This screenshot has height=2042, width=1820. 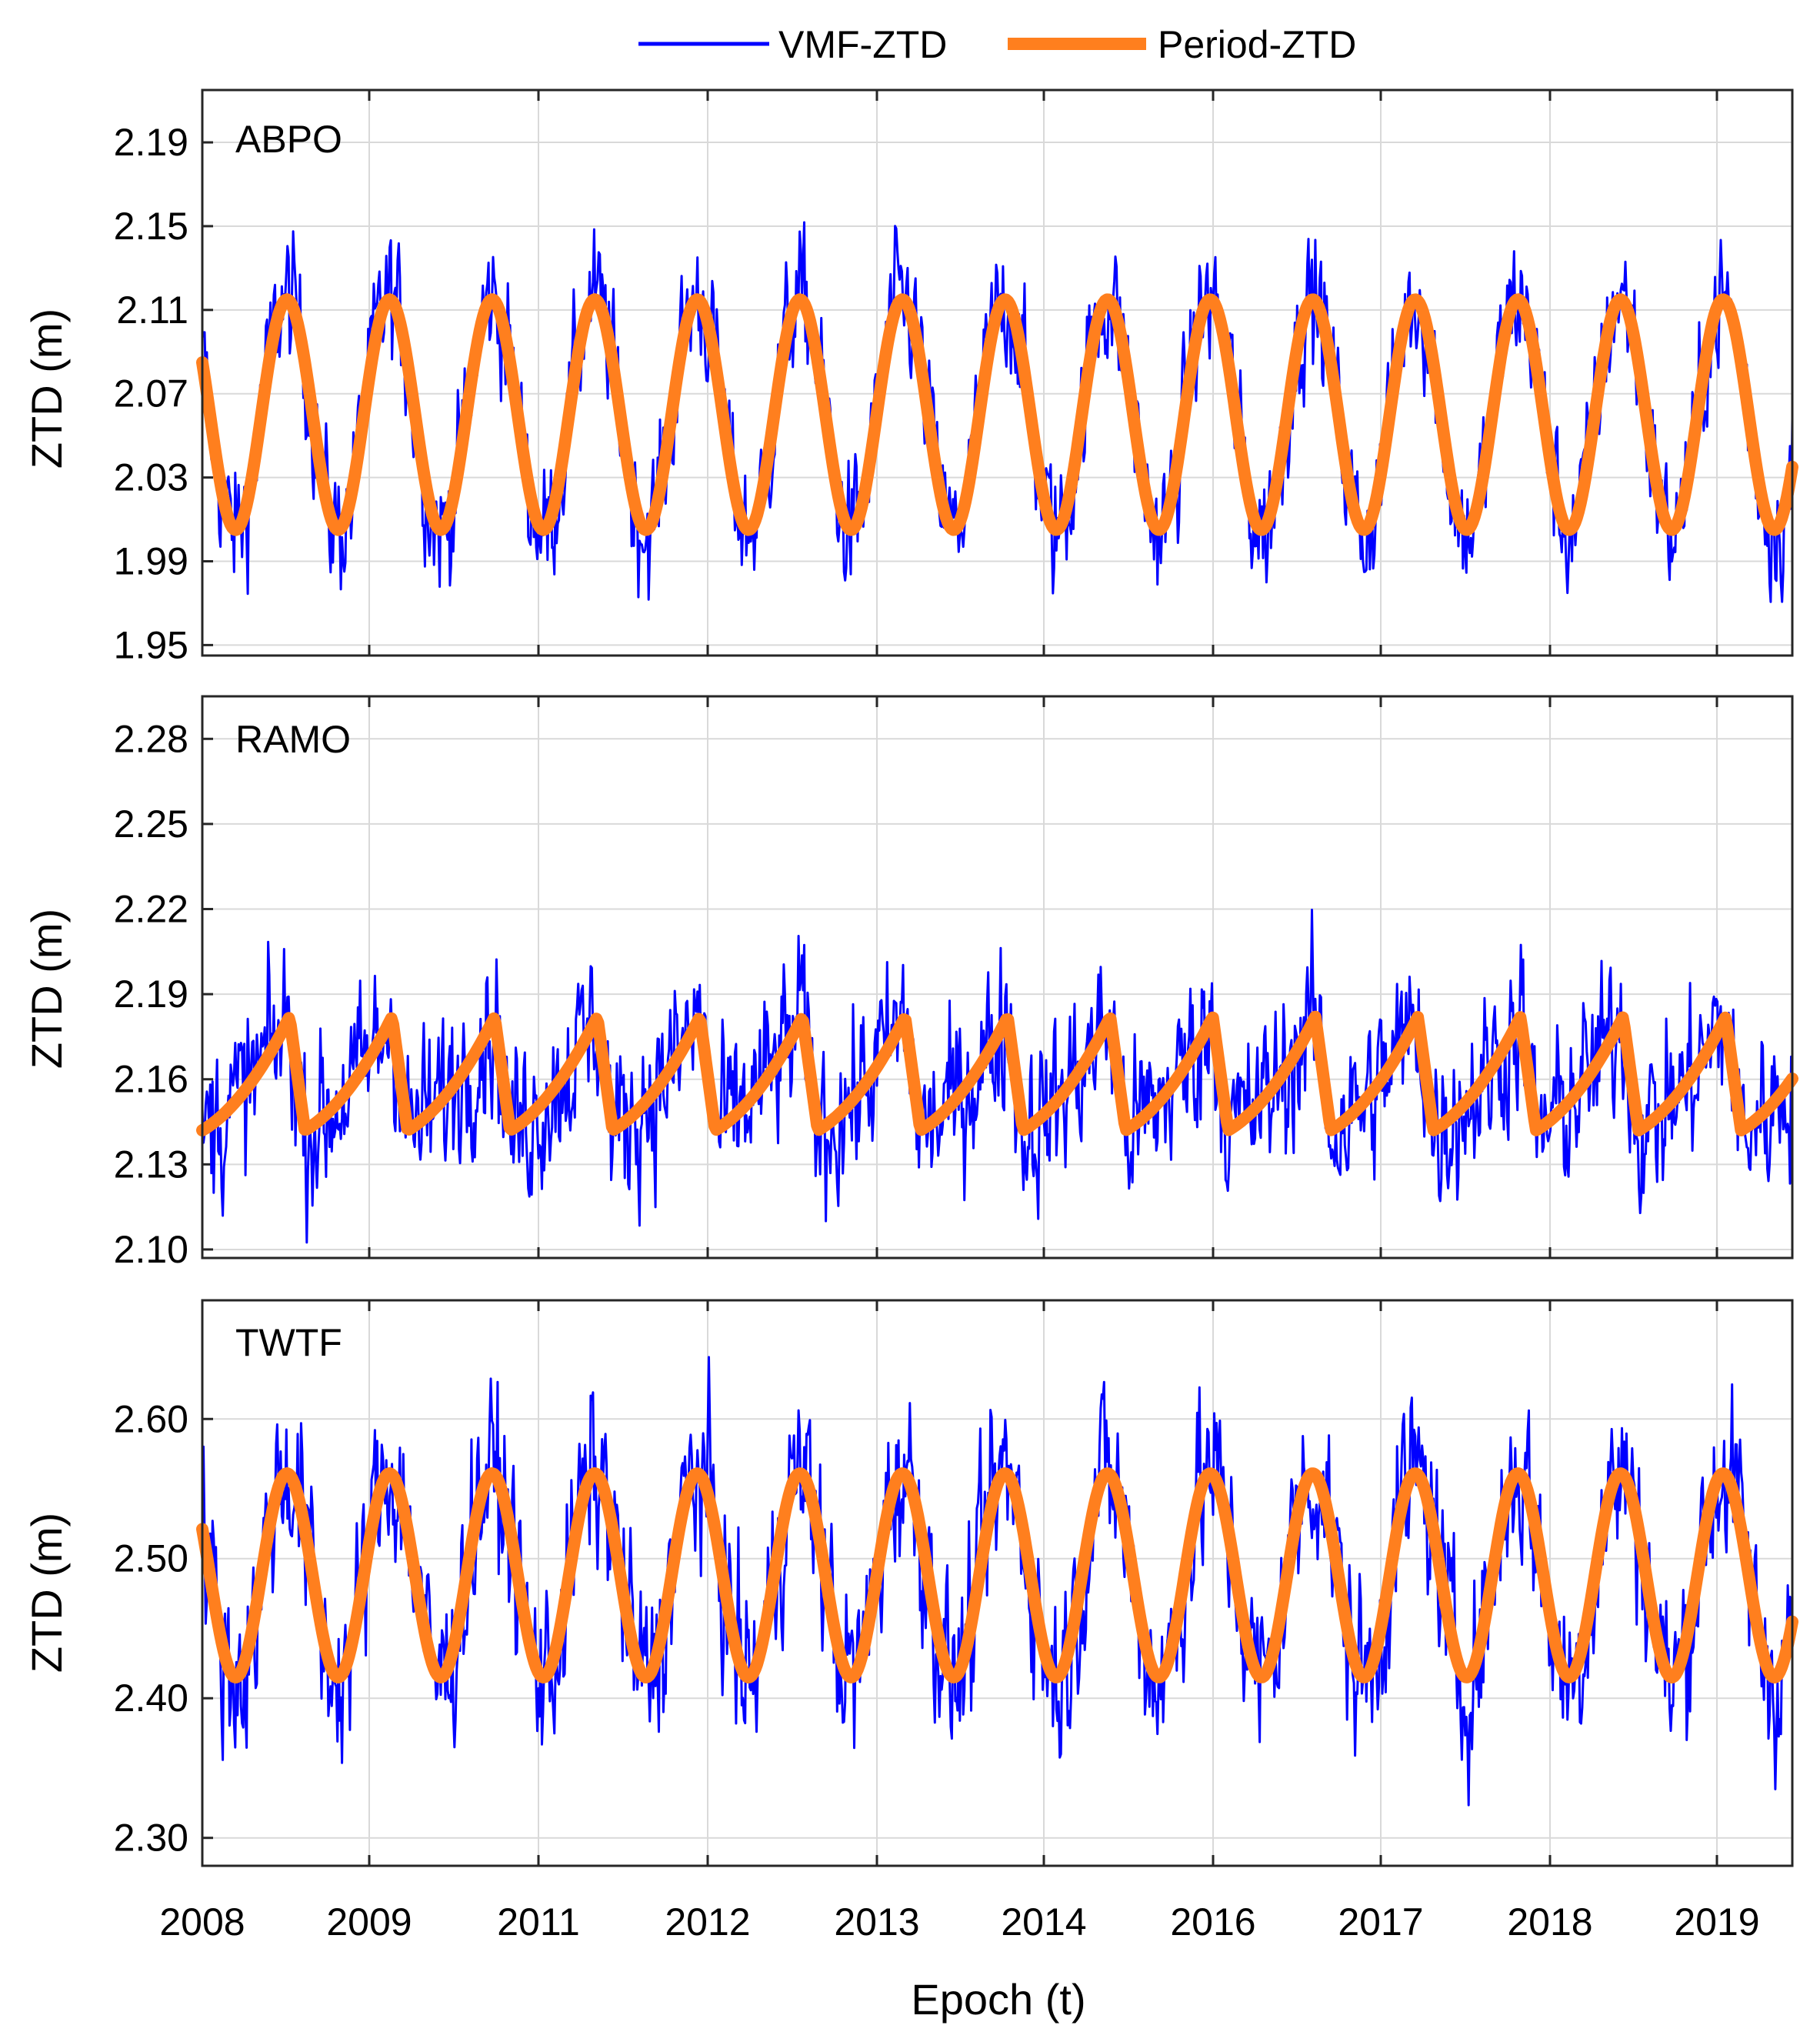 I want to click on x-tick-label: 2018, so click(x=1550, y=1922).